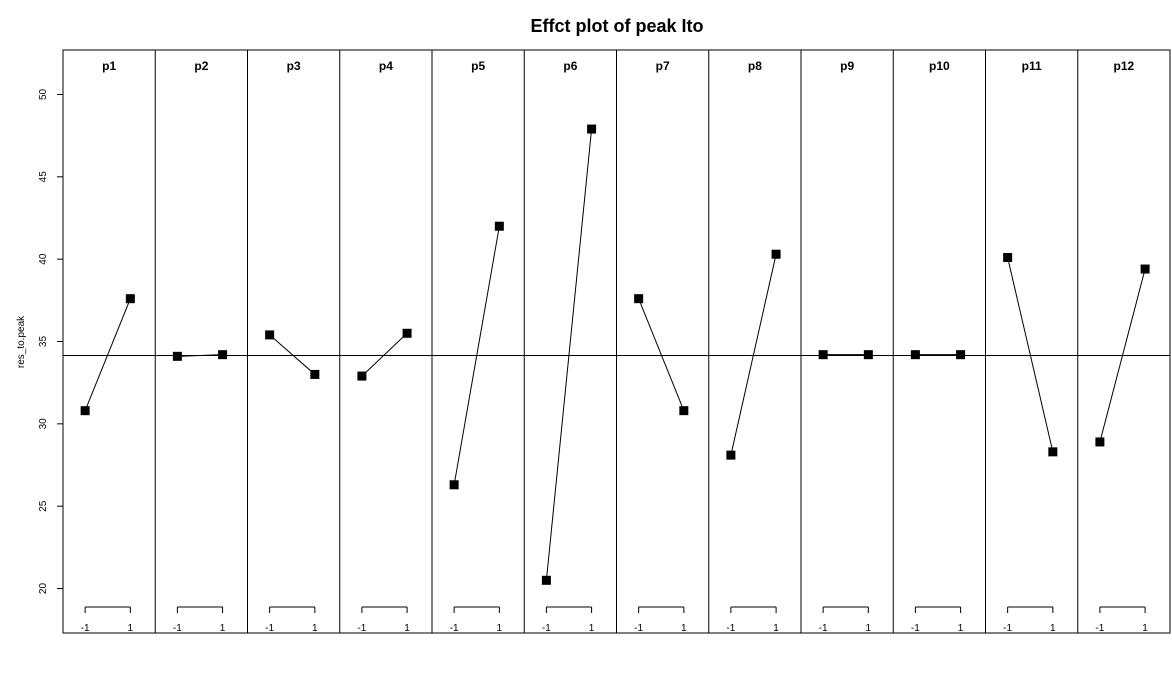 The height and width of the screenshot is (677, 1172). Describe the element at coordinates (407, 333) in the screenshot. I see `point-p4-pos` at that location.